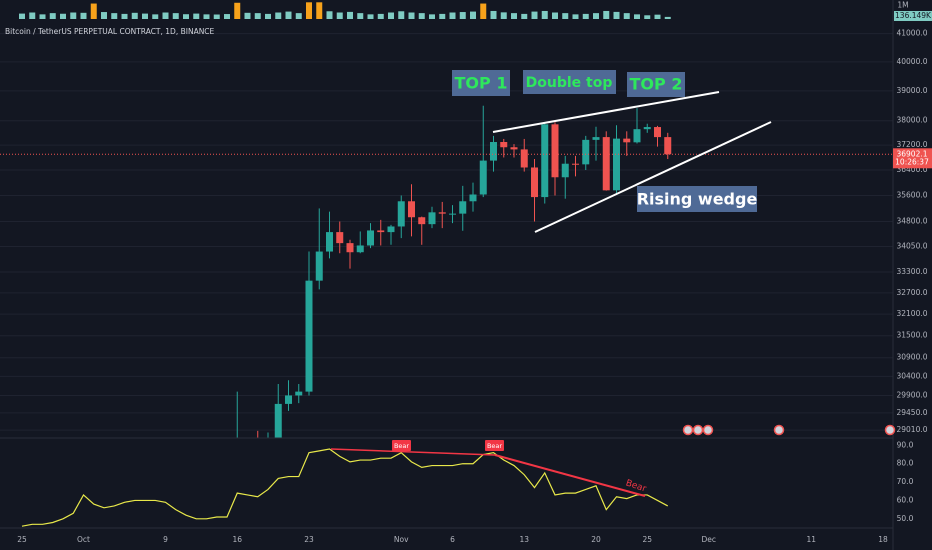  Describe the element at coordinates (905, 463) in the screenshot. I see `rsi-tick-label: 80.0` at that location.